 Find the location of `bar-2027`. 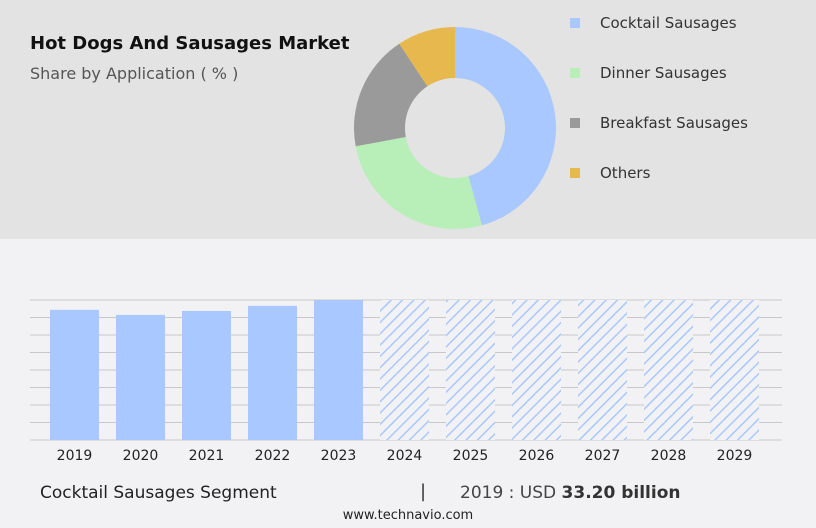

bar-2027 is located at coordinates (602, 370).